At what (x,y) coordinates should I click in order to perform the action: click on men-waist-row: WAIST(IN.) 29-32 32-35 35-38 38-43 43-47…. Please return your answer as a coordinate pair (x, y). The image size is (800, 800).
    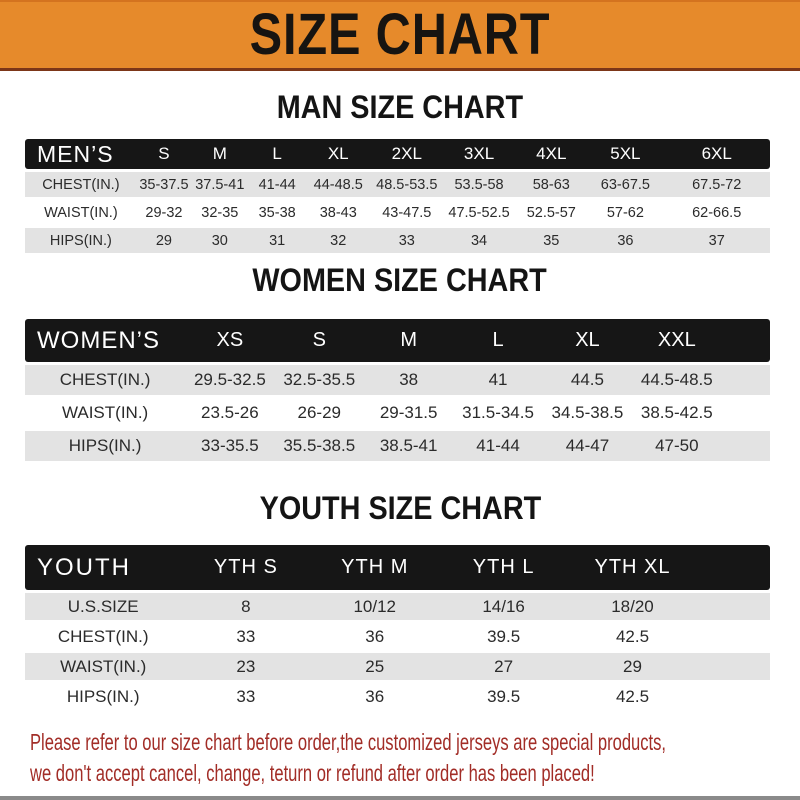
    Looking at the image, I should click on (397, 212).